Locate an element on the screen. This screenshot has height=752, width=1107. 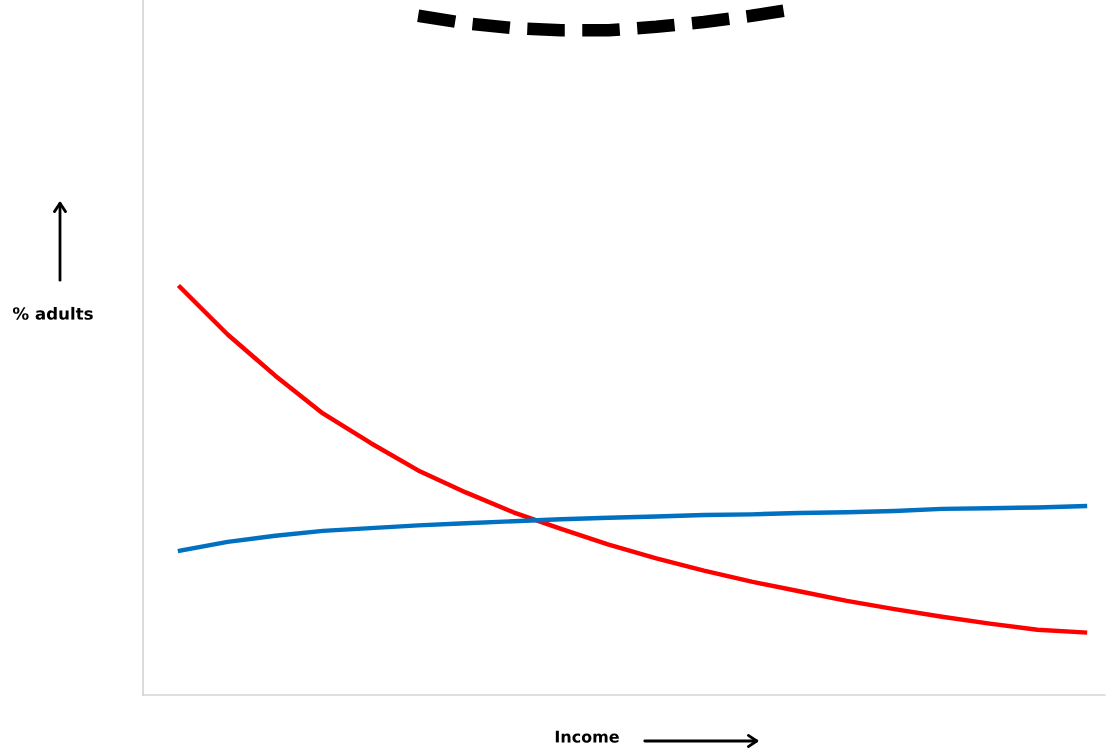
y-axis-title: % adults is located at coordinates (52, 313).